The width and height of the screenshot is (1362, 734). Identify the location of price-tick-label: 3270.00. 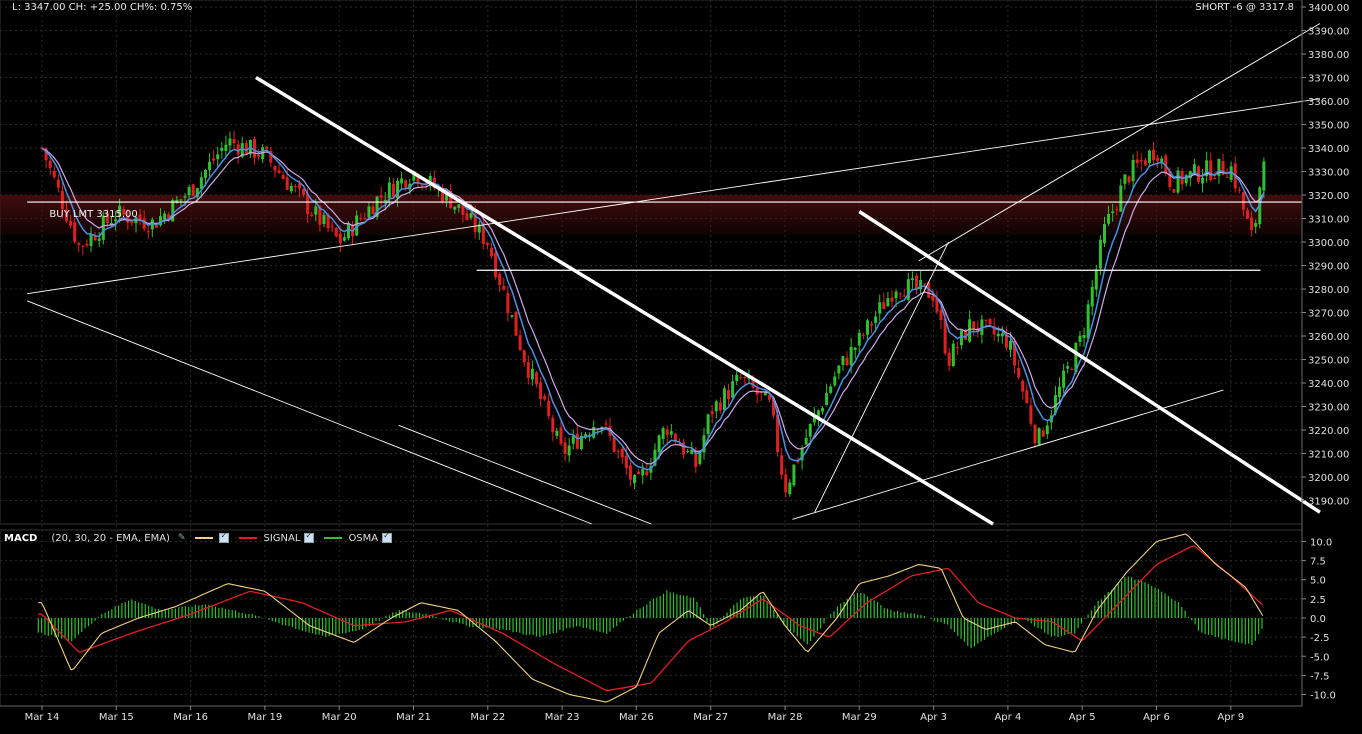
(1328, 314).